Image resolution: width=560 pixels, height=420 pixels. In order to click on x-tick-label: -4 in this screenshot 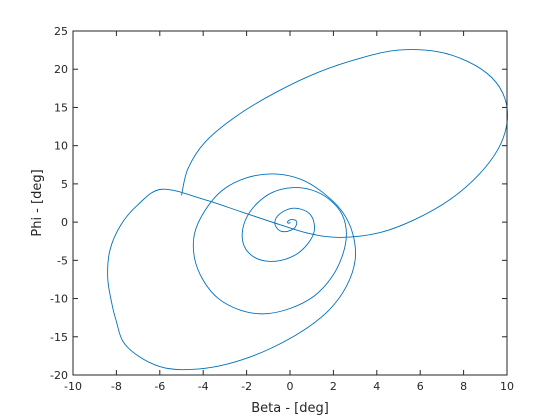, I will do `click(203, 386)`.